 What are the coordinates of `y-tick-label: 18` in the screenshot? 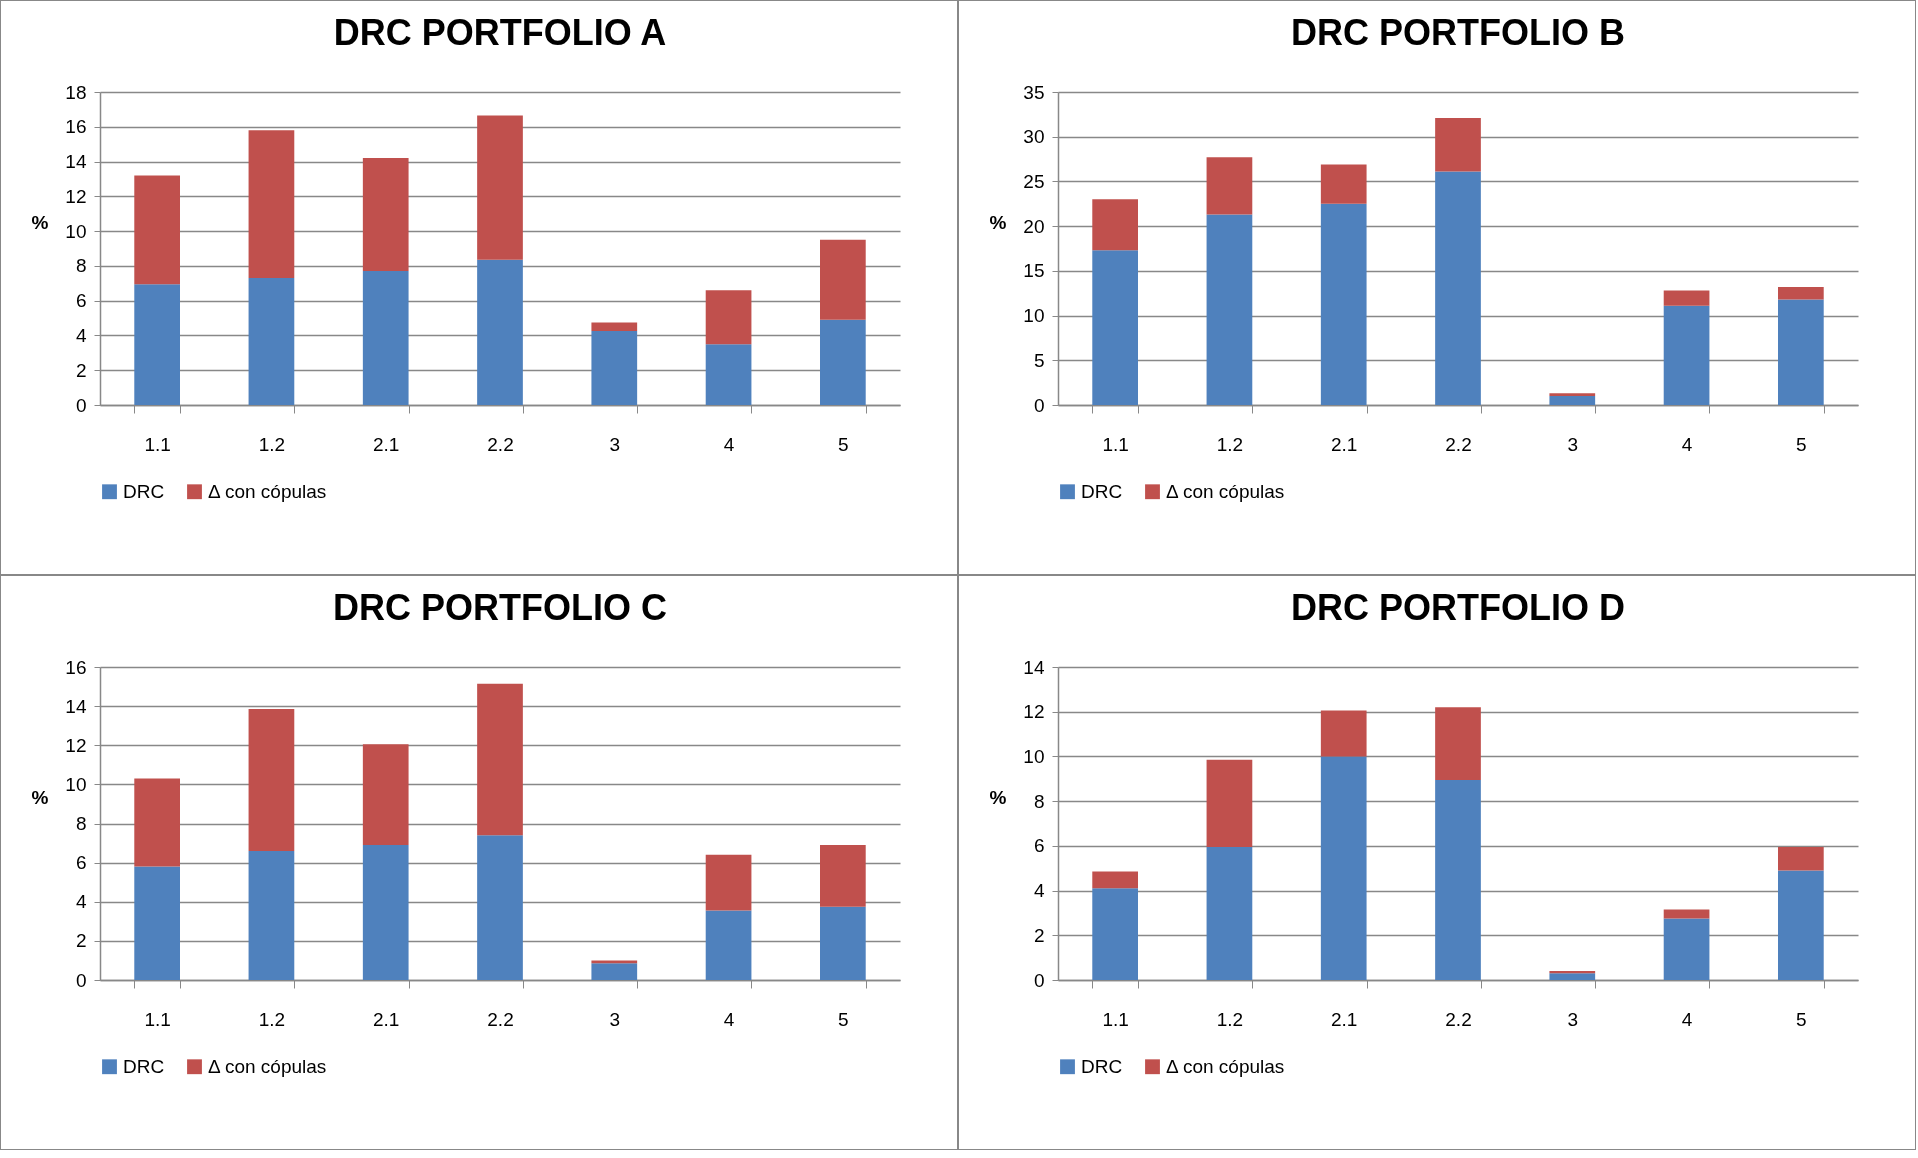 It's located at (76, 92).